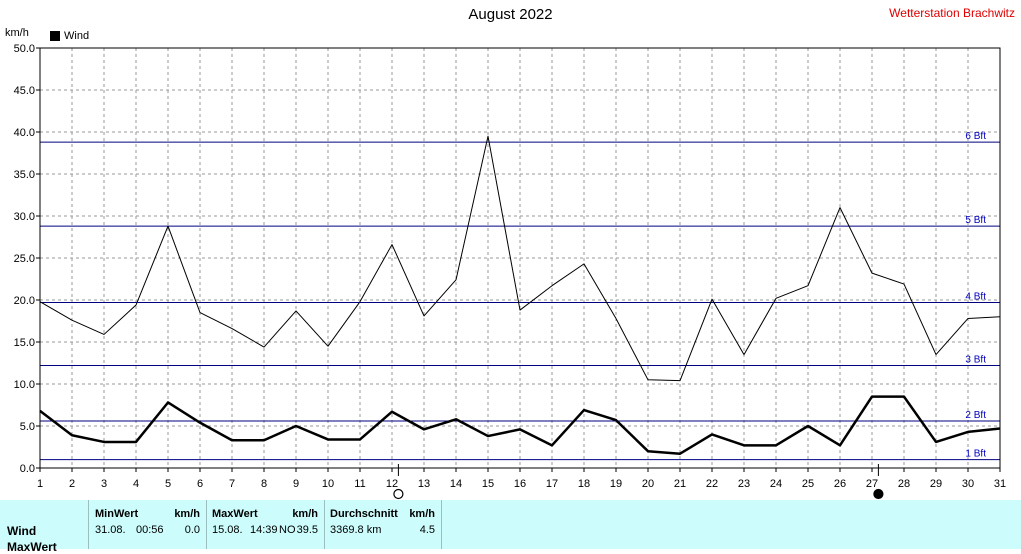 The height and width of the screenshot is (554, 1021). Describe the element at coordinates (110, 530) in the screenshot. I see `min-date: 31.08.` at that location.